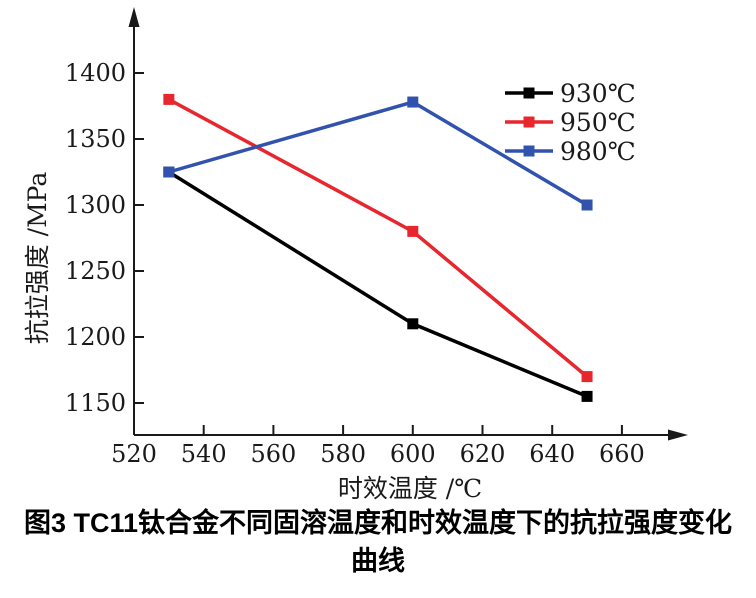 This screenshot has height=598, width=756. Describe the element at coordinates (598, 122) in the screenshot. I see `legend-label: 950℃` at that location.